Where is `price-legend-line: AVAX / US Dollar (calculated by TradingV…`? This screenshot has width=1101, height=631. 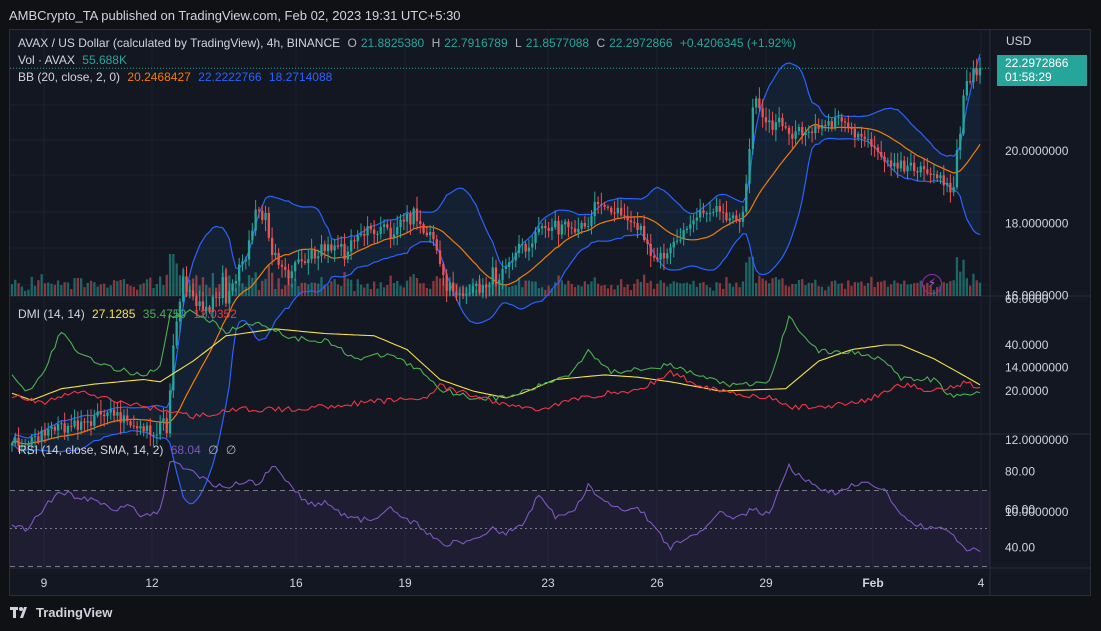 price-legend-line: AVAX / US Dollar (calculated by TradingV… is located at coordinates (409, 43).